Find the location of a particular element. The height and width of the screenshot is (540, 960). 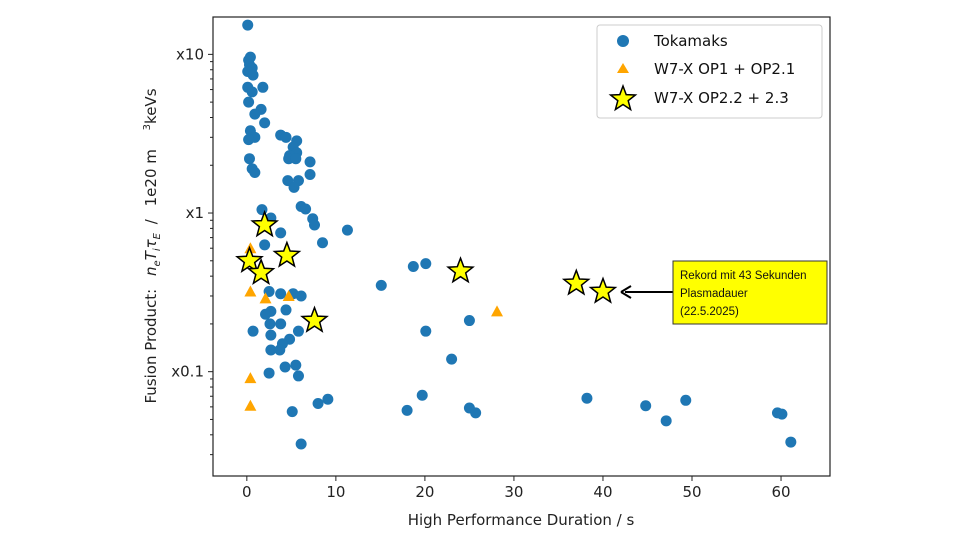

legend-op22-label: W7-X OP2.2 + 2.3 is located at coordinates (721, 98).